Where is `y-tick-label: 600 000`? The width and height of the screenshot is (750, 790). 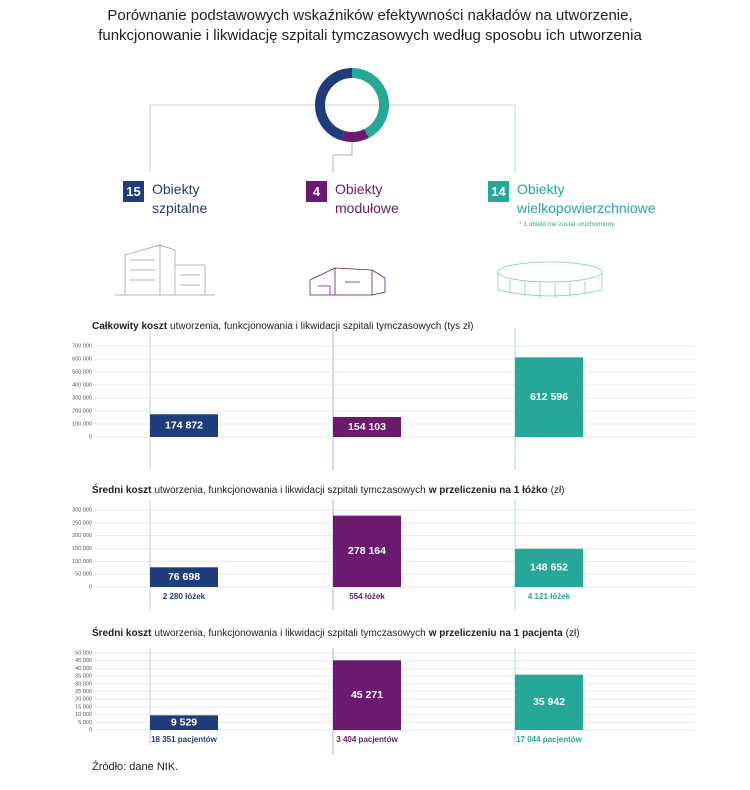
y-tick-label: 600 000 is located at coordinates (82, 359).